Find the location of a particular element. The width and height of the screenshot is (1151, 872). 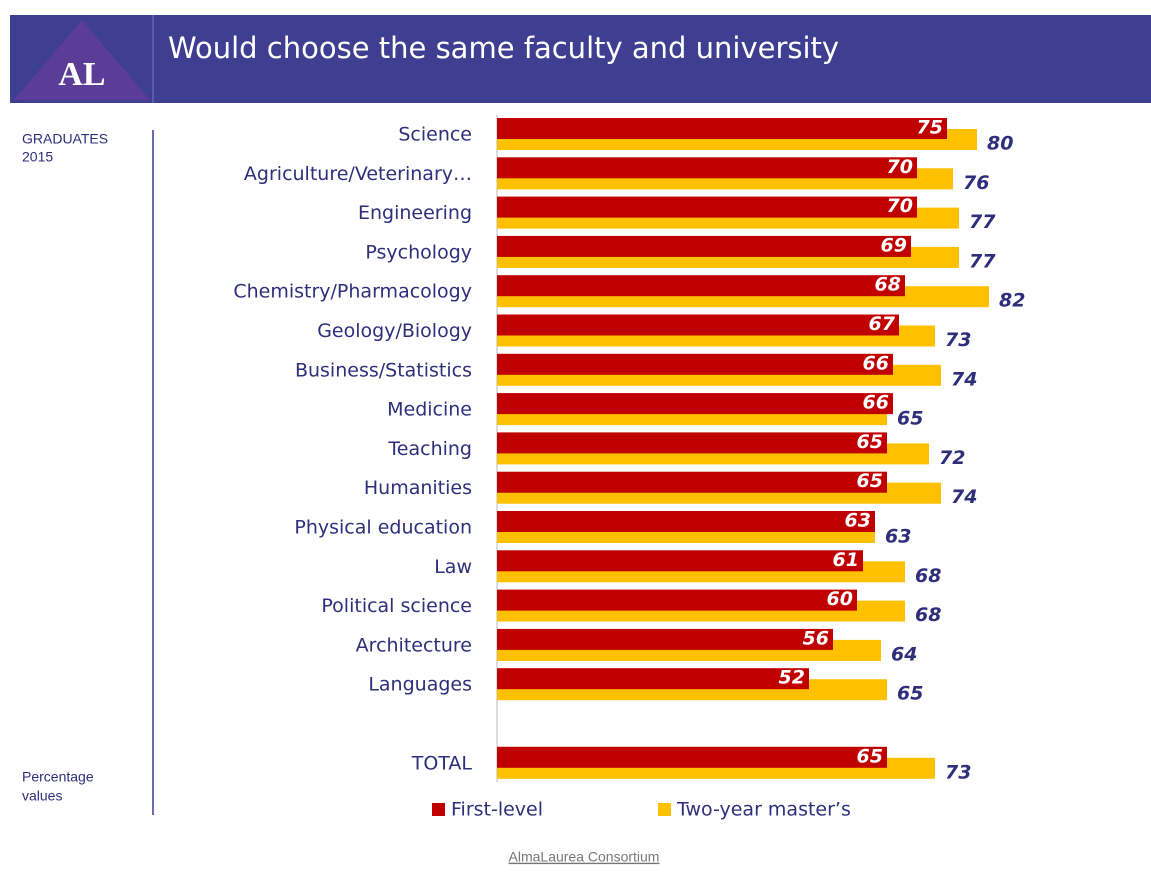

legend-label: Two-year master’s is located at coordinates (763, 810).